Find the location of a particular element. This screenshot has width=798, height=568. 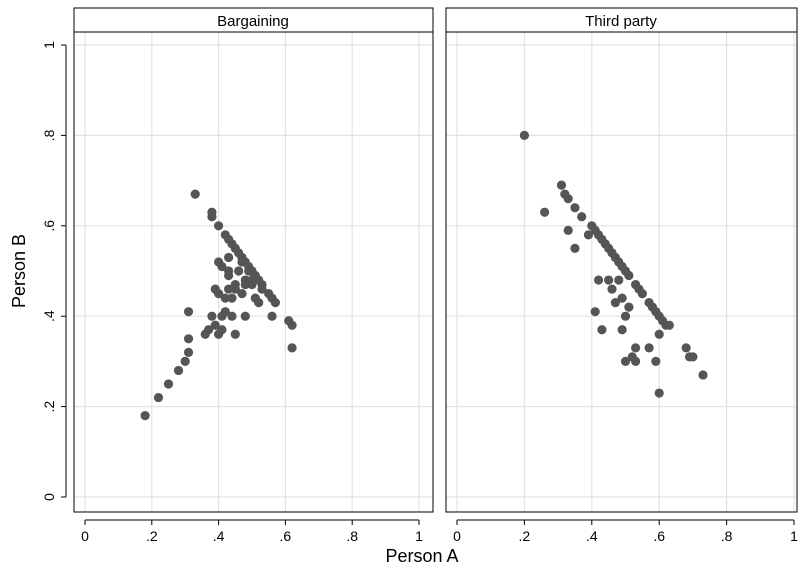

y-tick-label: 1 is located at coordinates (49, 45).